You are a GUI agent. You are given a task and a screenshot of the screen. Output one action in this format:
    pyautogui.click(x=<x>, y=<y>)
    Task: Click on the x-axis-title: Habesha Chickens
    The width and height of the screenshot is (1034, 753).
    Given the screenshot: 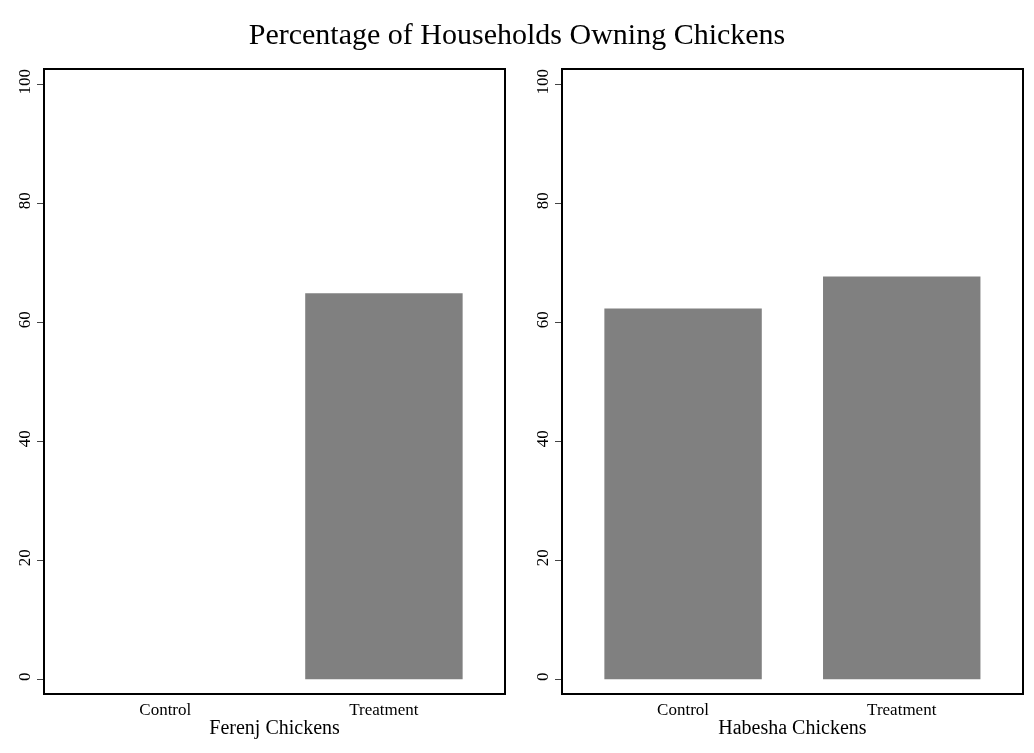 What is the action you would take?
    pyautogui.click(x=792, y=727)
    